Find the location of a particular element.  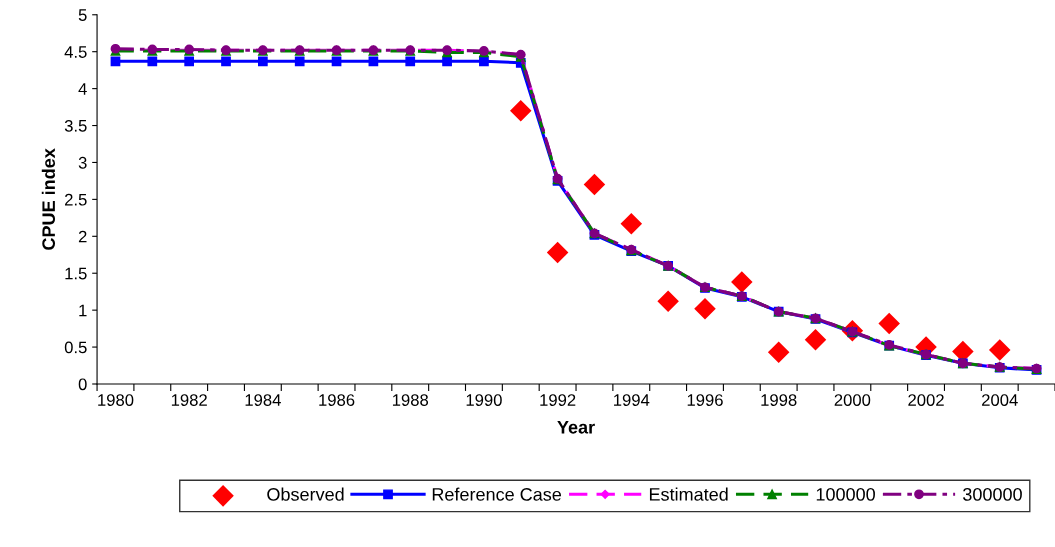

y-tick-label: 4 is located at coordinates (82, 89).